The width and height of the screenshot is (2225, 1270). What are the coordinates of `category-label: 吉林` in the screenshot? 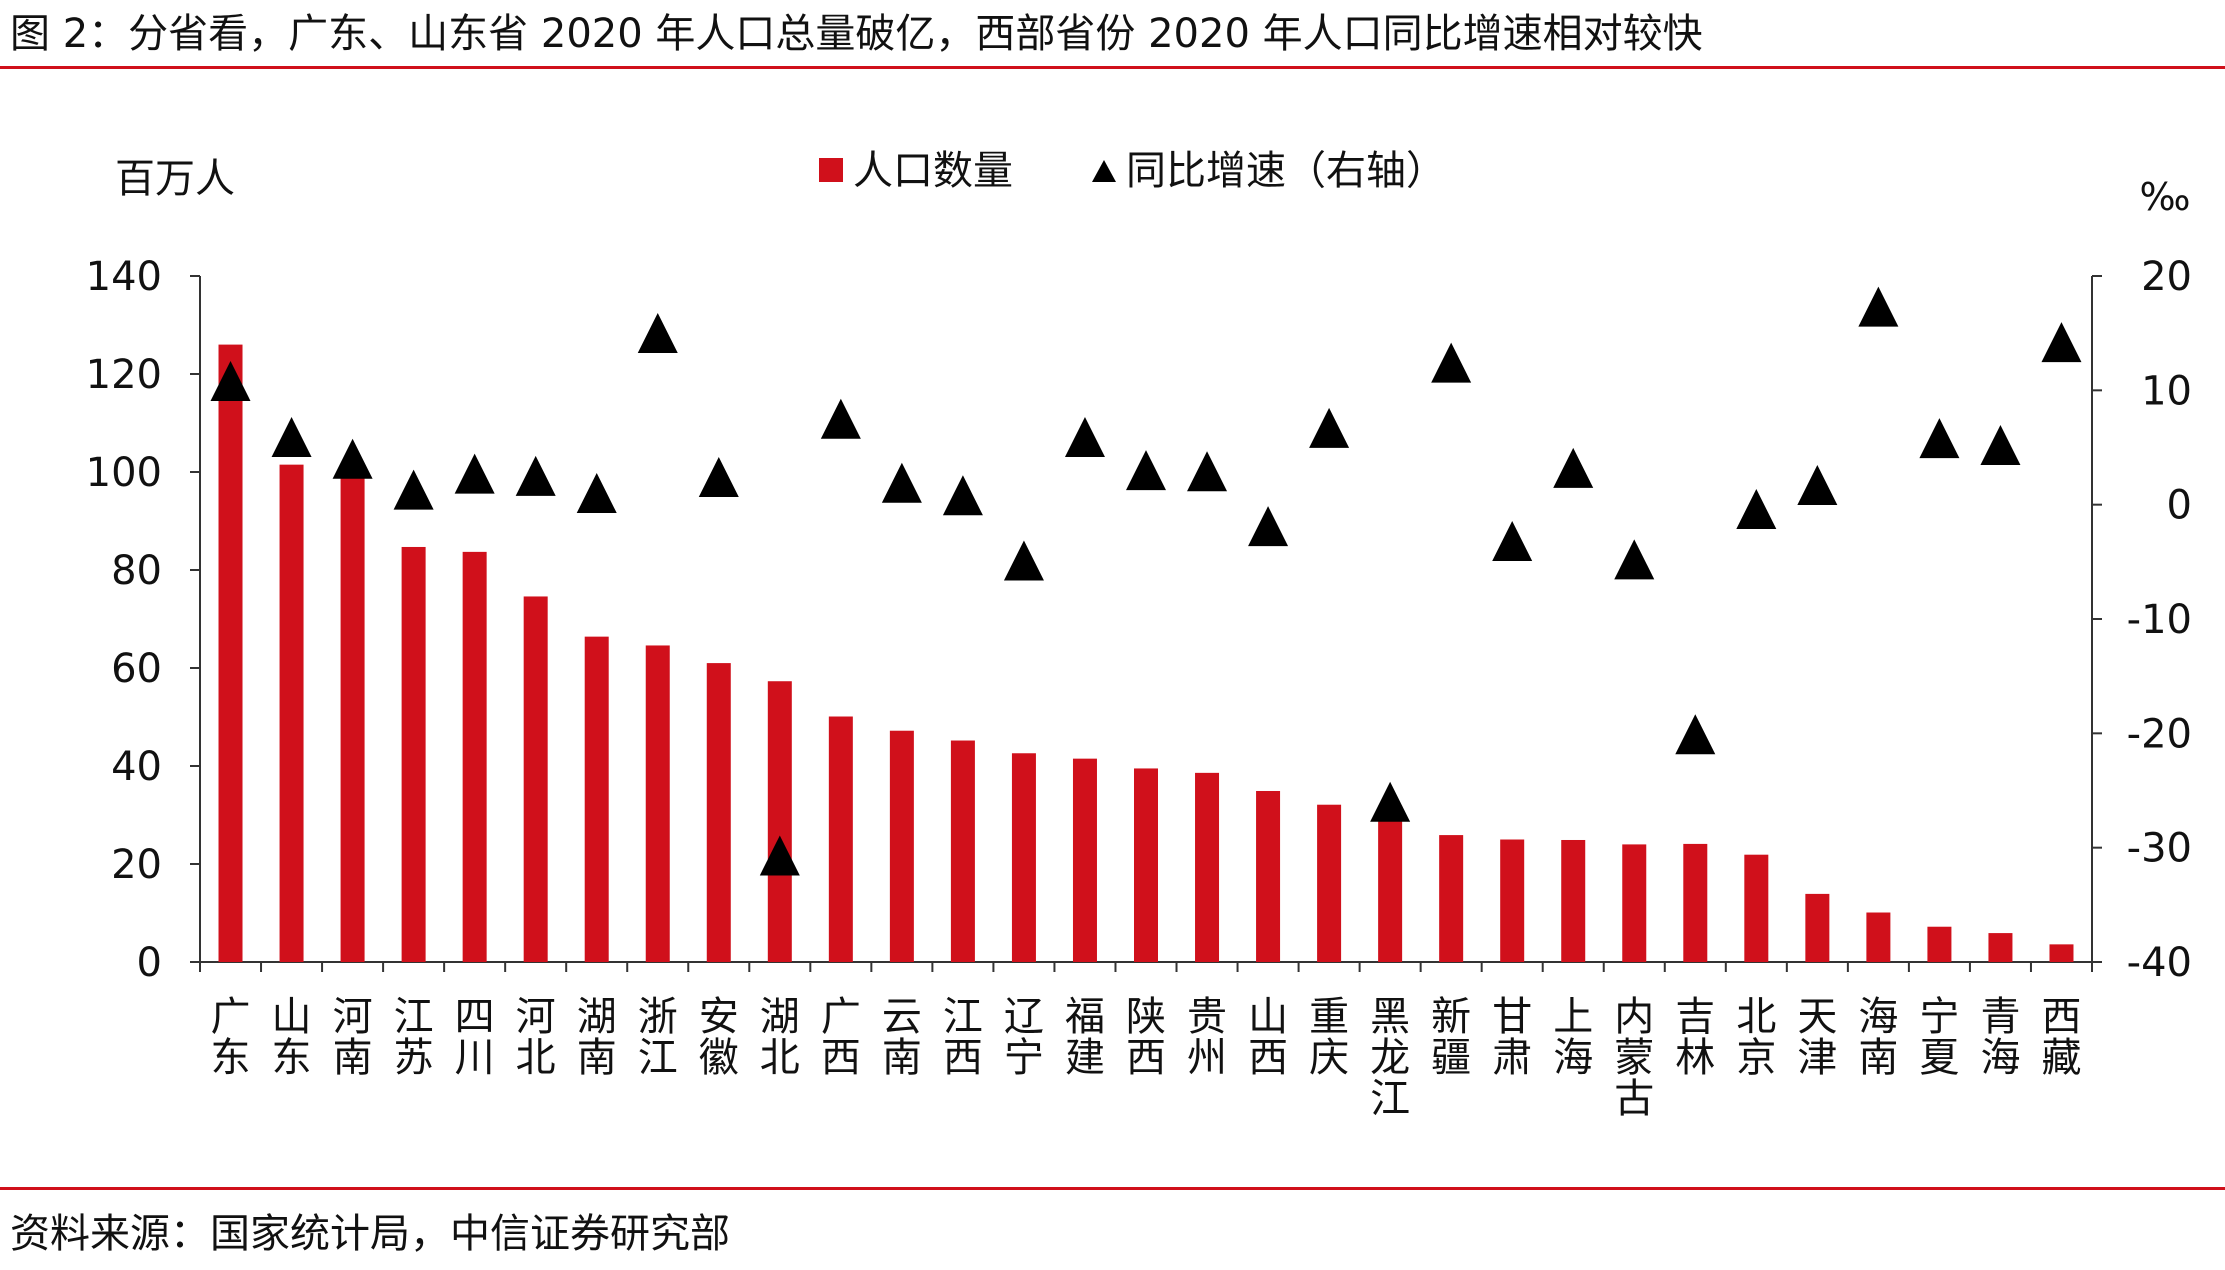 It's located at (1695, 1037).